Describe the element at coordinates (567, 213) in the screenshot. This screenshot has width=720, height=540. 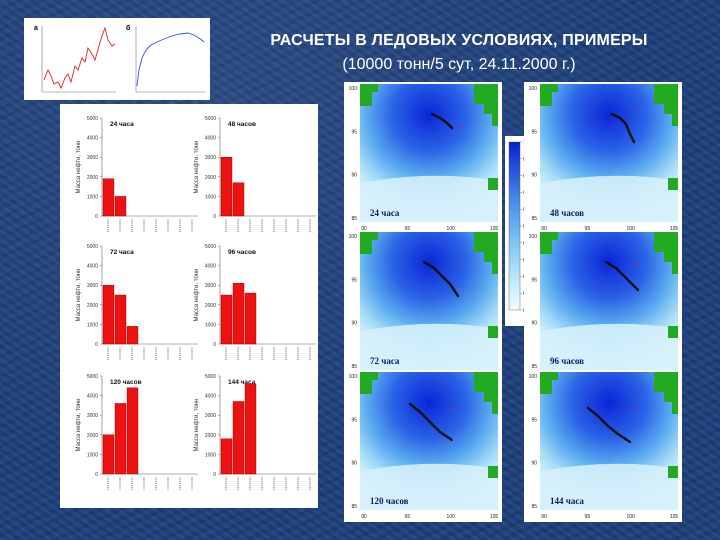
I see `map-label: 48 часов` at that location.